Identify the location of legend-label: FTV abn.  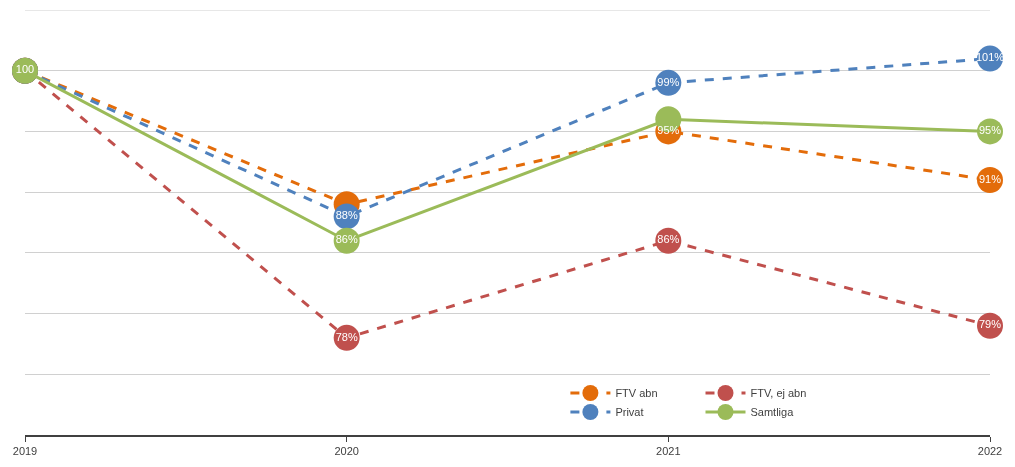
(636, 393).